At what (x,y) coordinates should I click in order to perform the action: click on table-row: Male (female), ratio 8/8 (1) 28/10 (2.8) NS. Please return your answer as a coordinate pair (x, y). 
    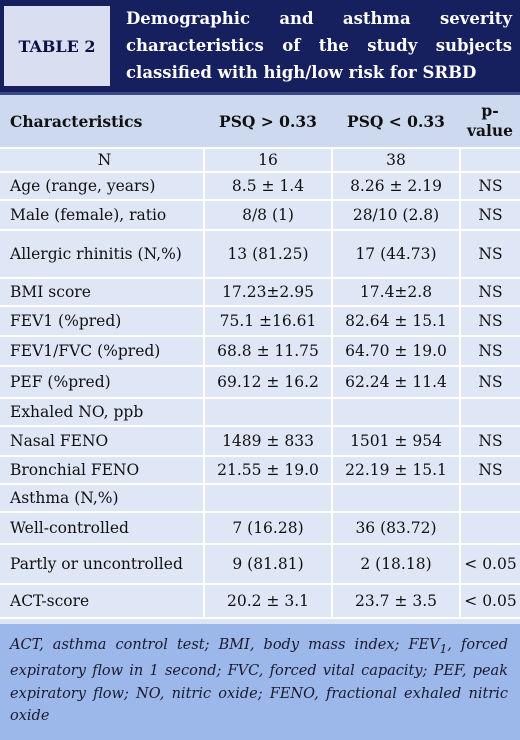
    Looking at the image, I should click on (260, 215).